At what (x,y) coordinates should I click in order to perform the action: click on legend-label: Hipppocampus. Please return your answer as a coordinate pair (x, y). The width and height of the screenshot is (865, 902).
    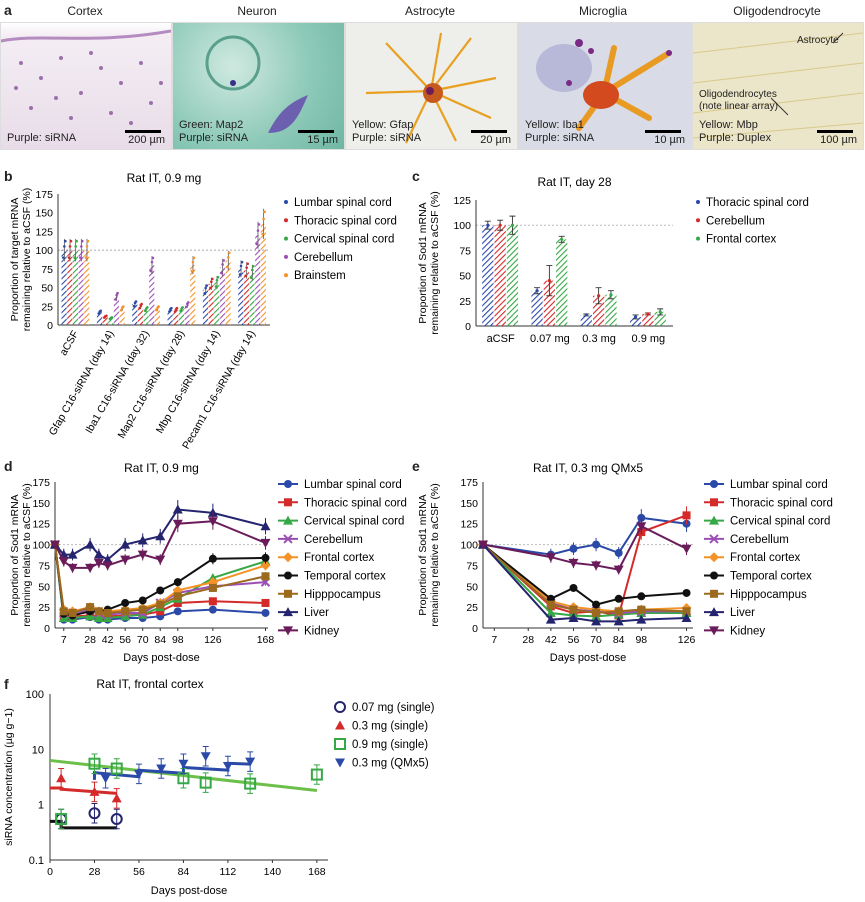
    Looking at the image, I should click on (768, 595).